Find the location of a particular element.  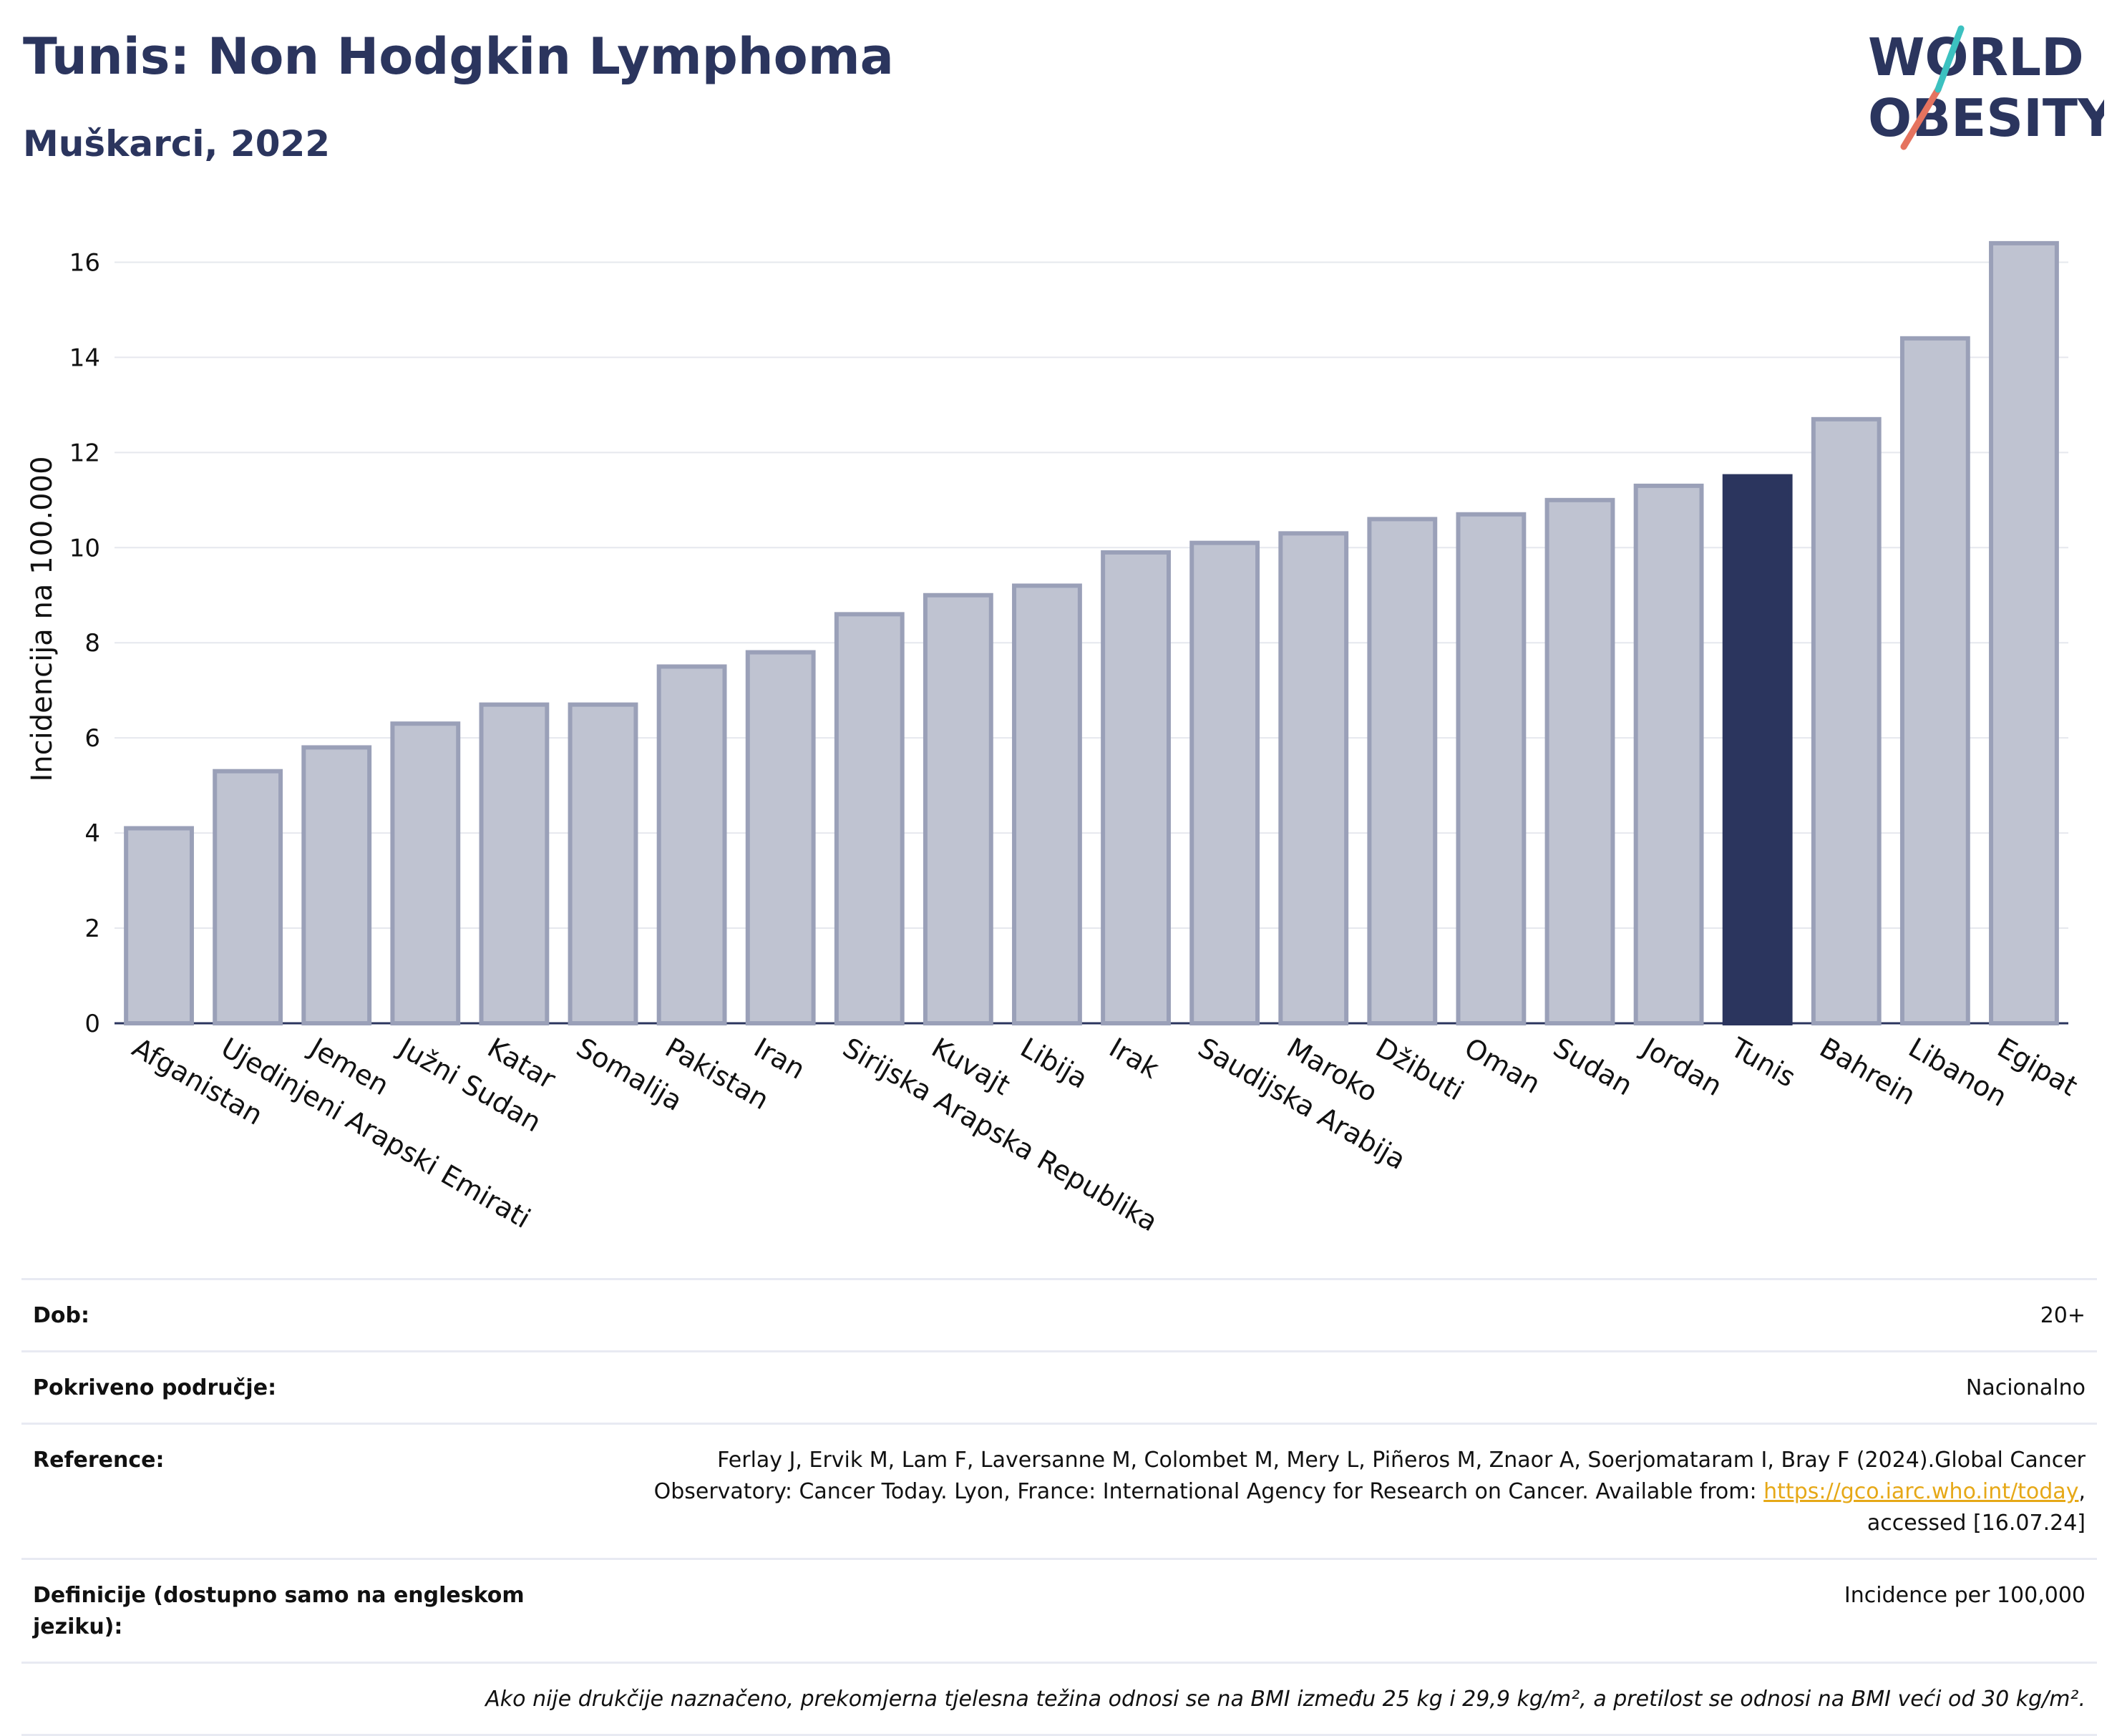

y-tick-label: 0 is located at coordinates (92, 1024).